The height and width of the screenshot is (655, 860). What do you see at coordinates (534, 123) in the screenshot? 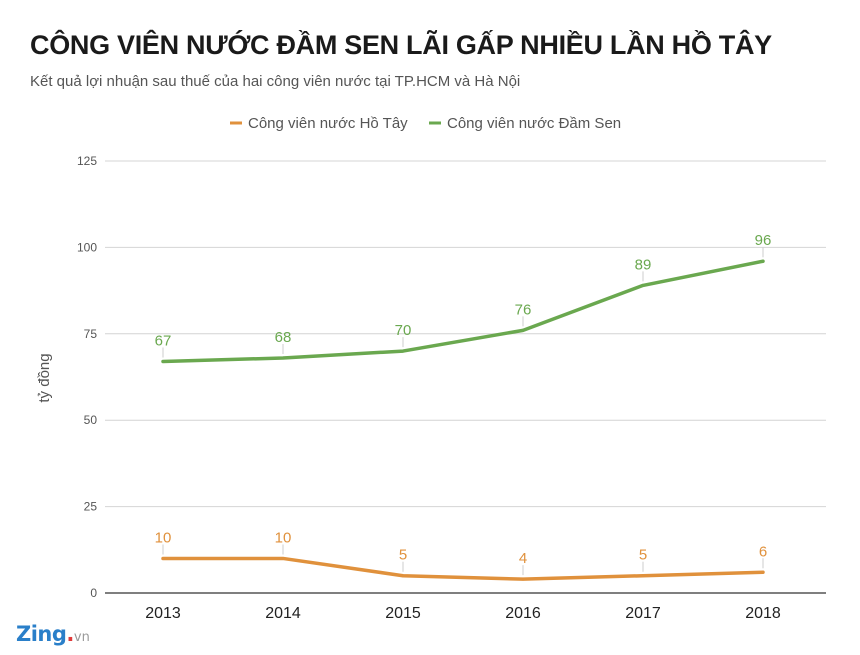
I see `legend-label-dam-sen: Công viên nước Đầm Sen` at bounding box center [534, 123].